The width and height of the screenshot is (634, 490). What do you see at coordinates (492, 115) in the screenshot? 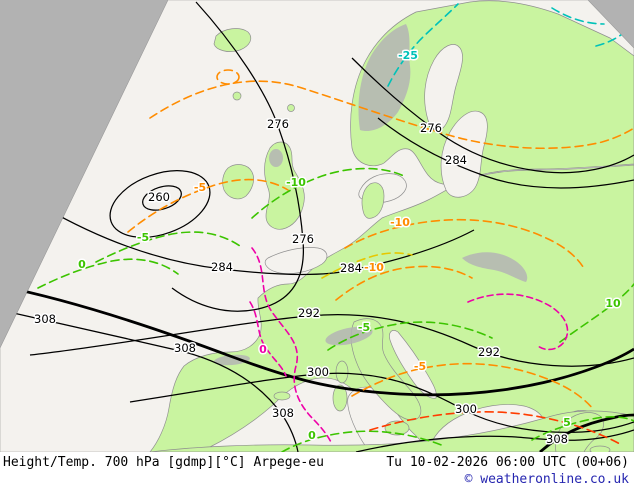
I see `height-contour-276-east` at bounding box center [492, 115].